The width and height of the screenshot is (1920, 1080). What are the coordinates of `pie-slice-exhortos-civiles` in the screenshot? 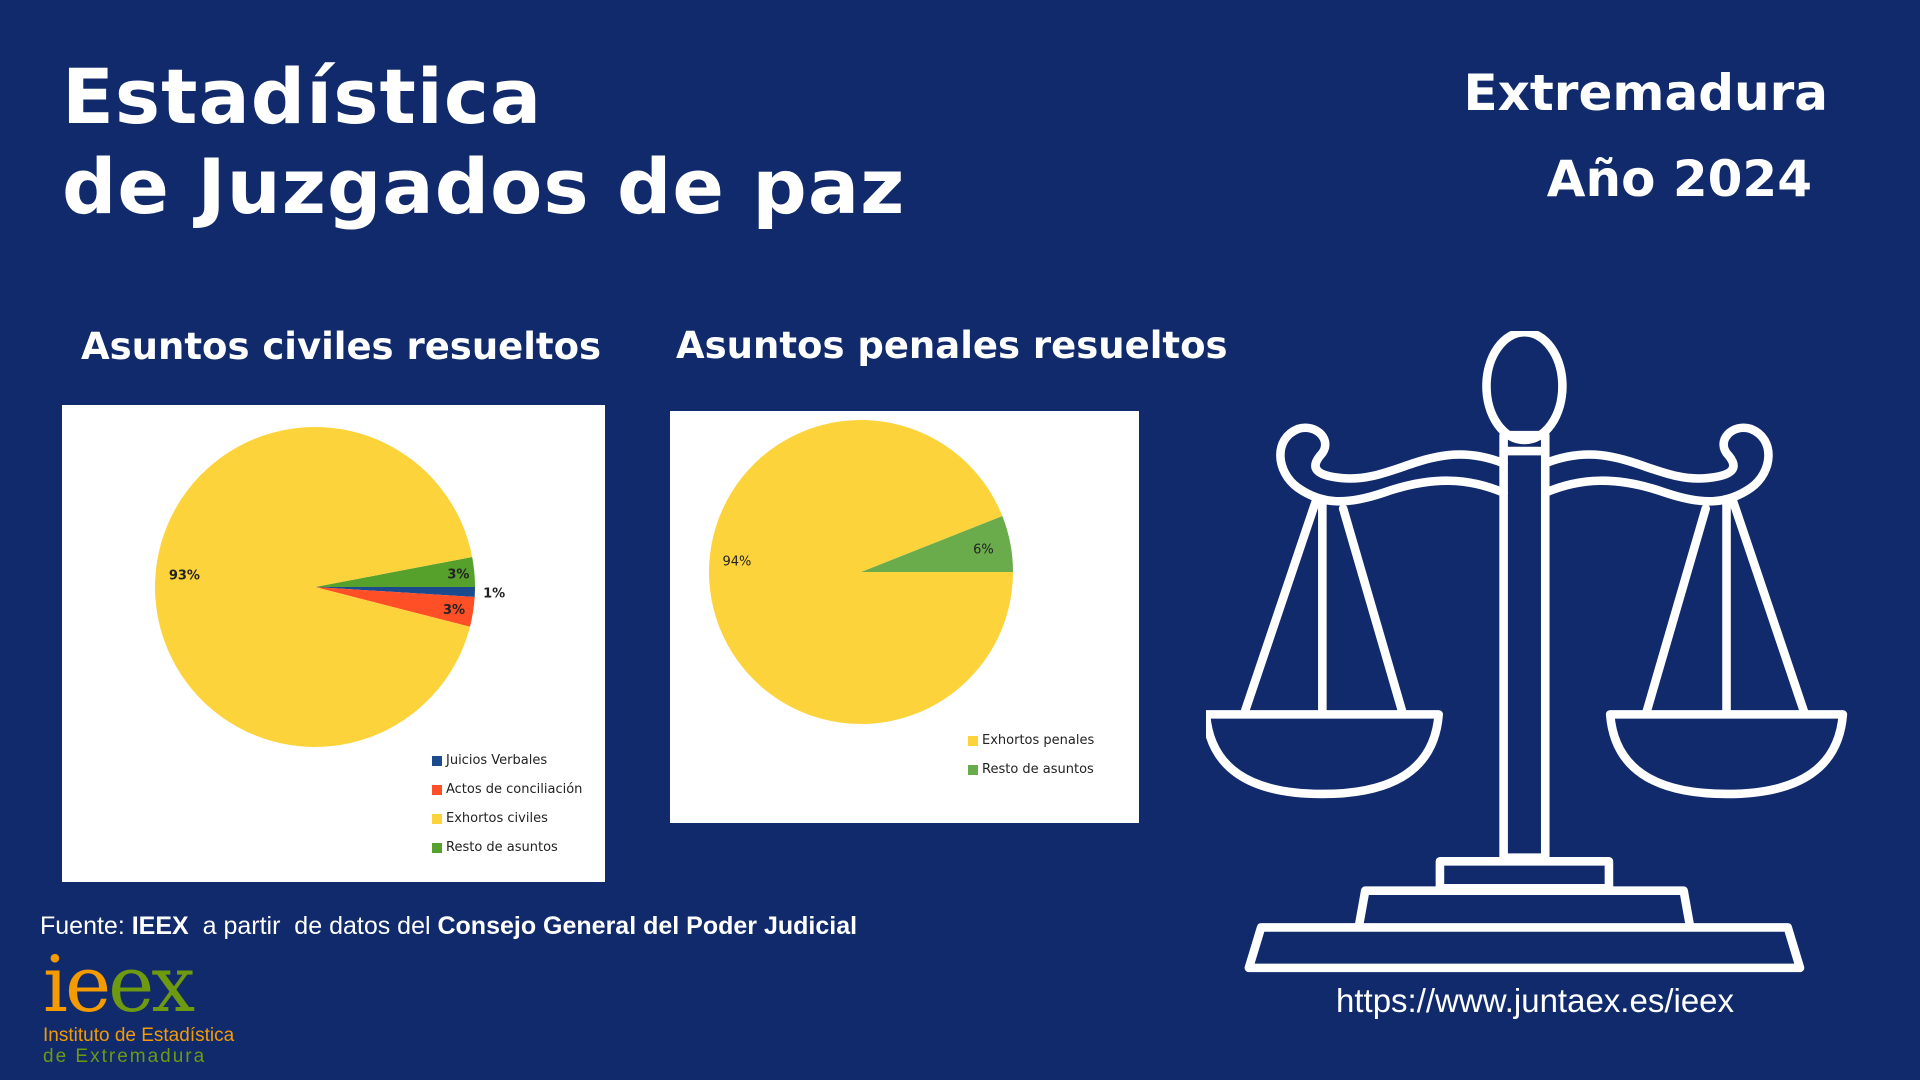 It's located at (313, 586).